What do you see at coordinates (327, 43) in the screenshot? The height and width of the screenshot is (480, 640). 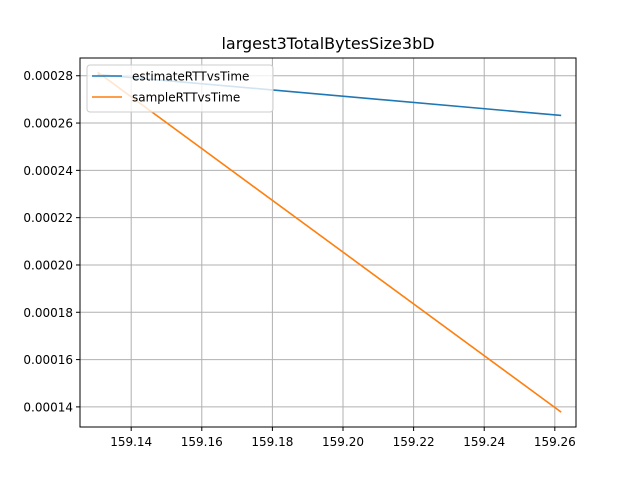 I see `chart-title: largest3TotalBytesSize3bD` at bounding box center [327, 43].